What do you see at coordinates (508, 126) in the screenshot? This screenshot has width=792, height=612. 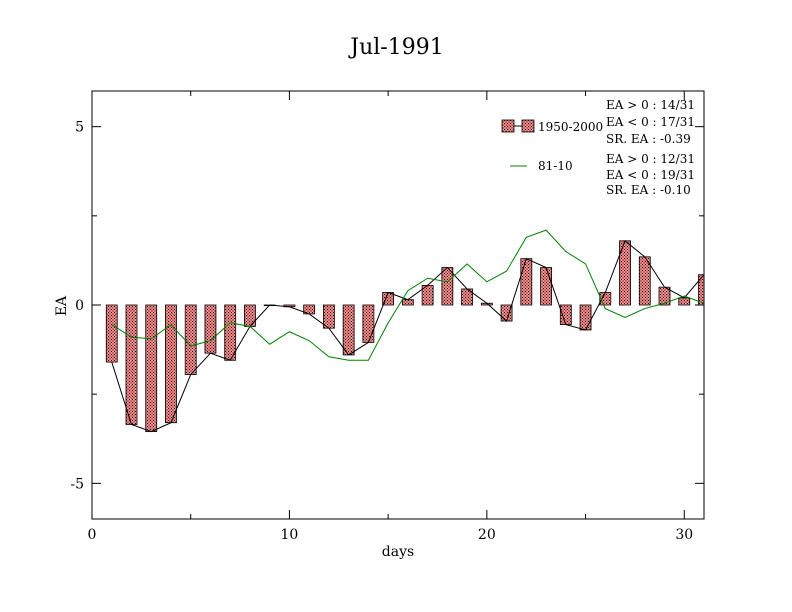 I see `legend-bar-swatch-left` at bounding box center [508, 126].